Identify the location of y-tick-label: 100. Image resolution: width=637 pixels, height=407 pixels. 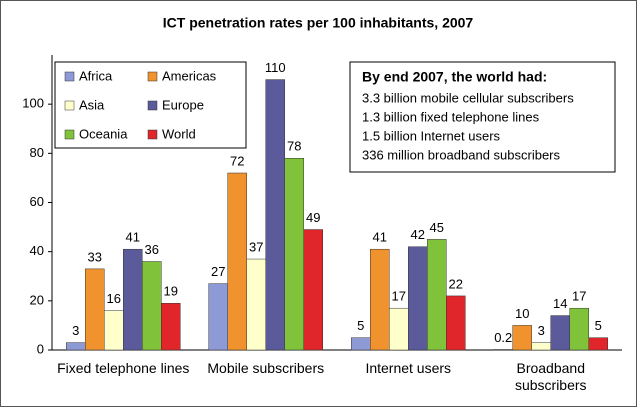
(33, 103).